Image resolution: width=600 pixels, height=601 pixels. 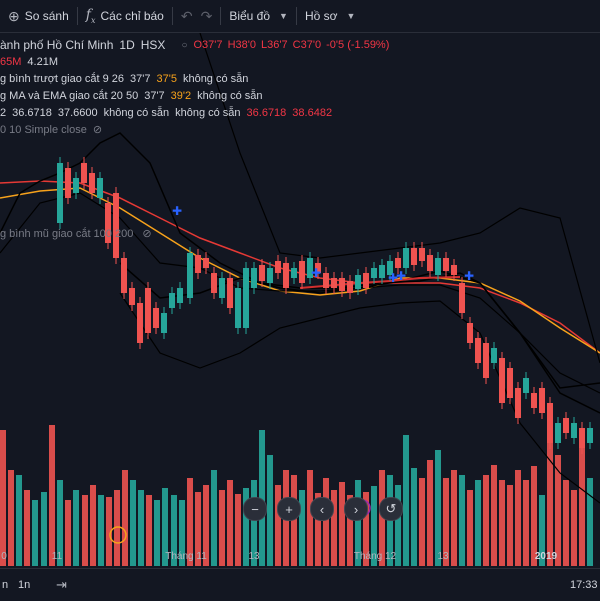 What do you see at coordinates (330, 16) in the screenshot?
I see `profile-dropdown: Hồ sơ ▼` at bounding box center [330, 16].